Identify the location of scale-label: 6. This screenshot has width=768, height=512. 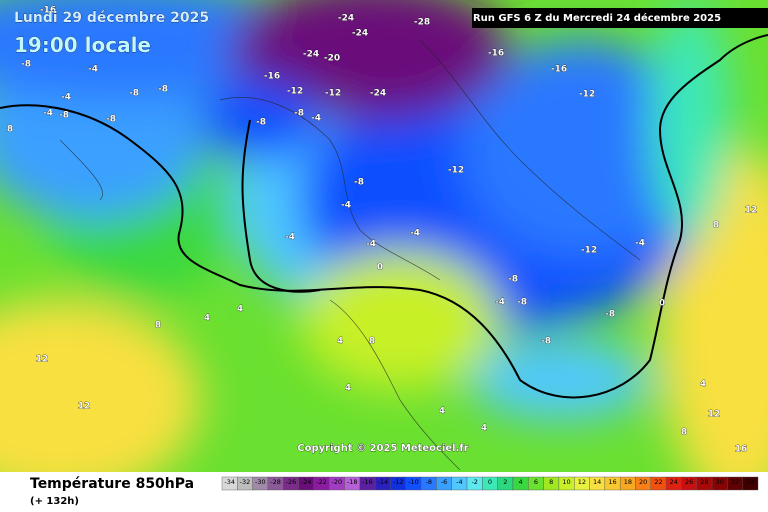
(536, 482).